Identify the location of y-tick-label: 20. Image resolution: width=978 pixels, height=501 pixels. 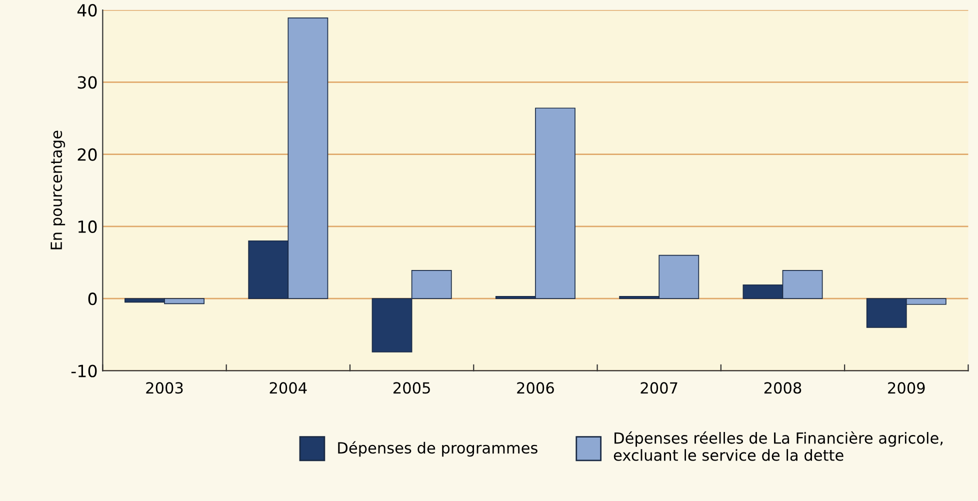
(87, 154).